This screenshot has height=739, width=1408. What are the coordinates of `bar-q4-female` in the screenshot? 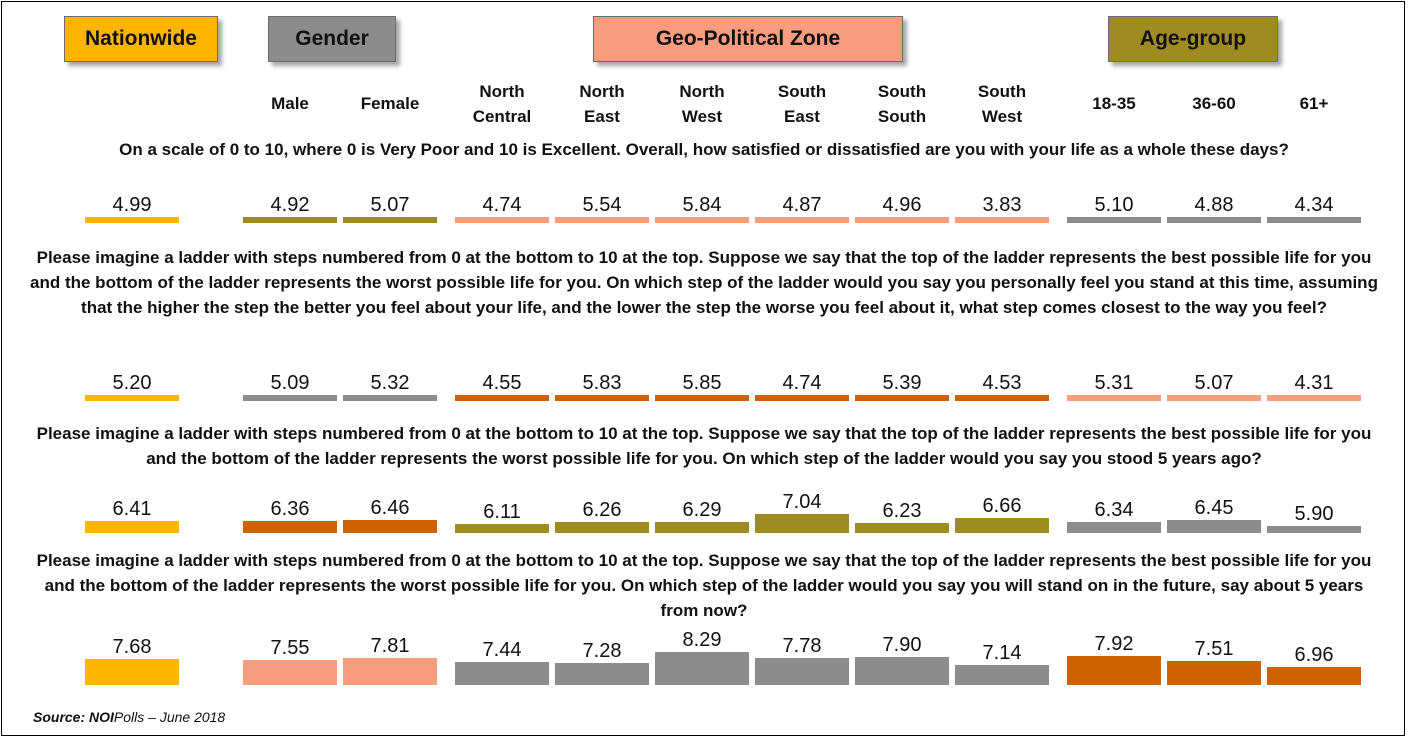 It's located at (390, 671).